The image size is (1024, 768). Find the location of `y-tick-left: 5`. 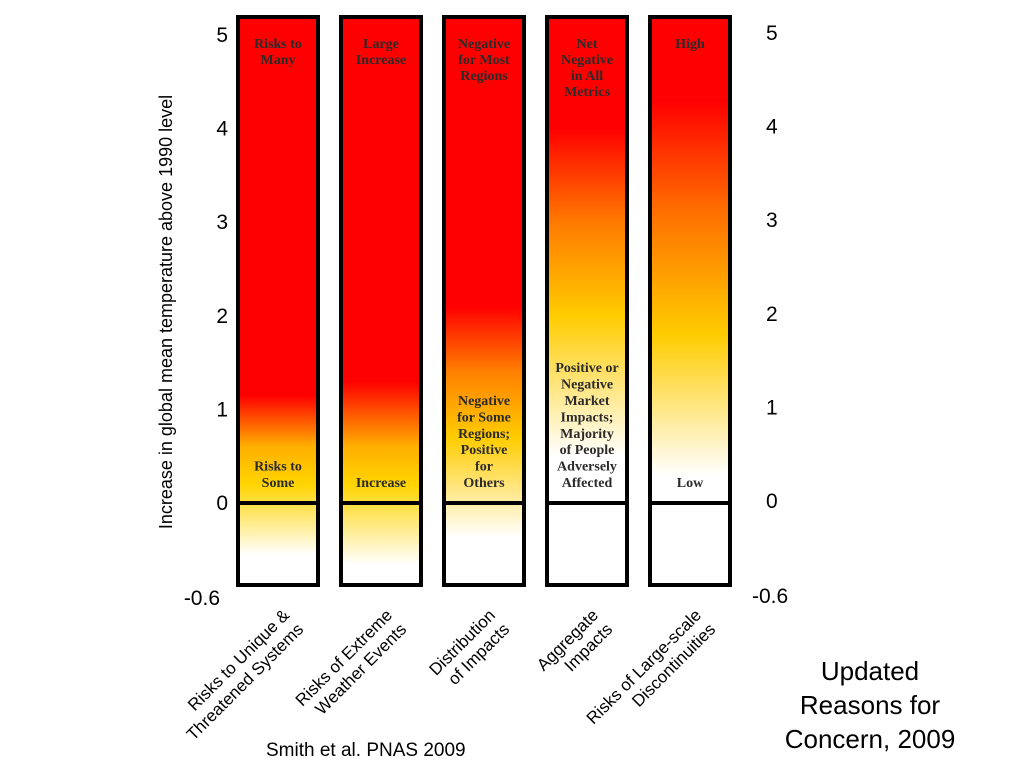

y-tick-left: 5 is located at coordinates (222, 35).